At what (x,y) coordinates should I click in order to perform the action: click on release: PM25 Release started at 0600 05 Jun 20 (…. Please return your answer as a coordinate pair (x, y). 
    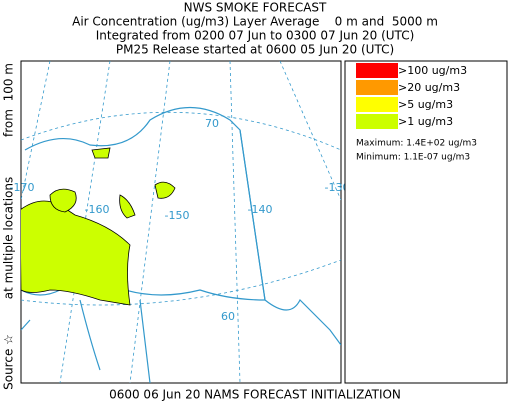
    Looking at the image, I should click on (255, 50).